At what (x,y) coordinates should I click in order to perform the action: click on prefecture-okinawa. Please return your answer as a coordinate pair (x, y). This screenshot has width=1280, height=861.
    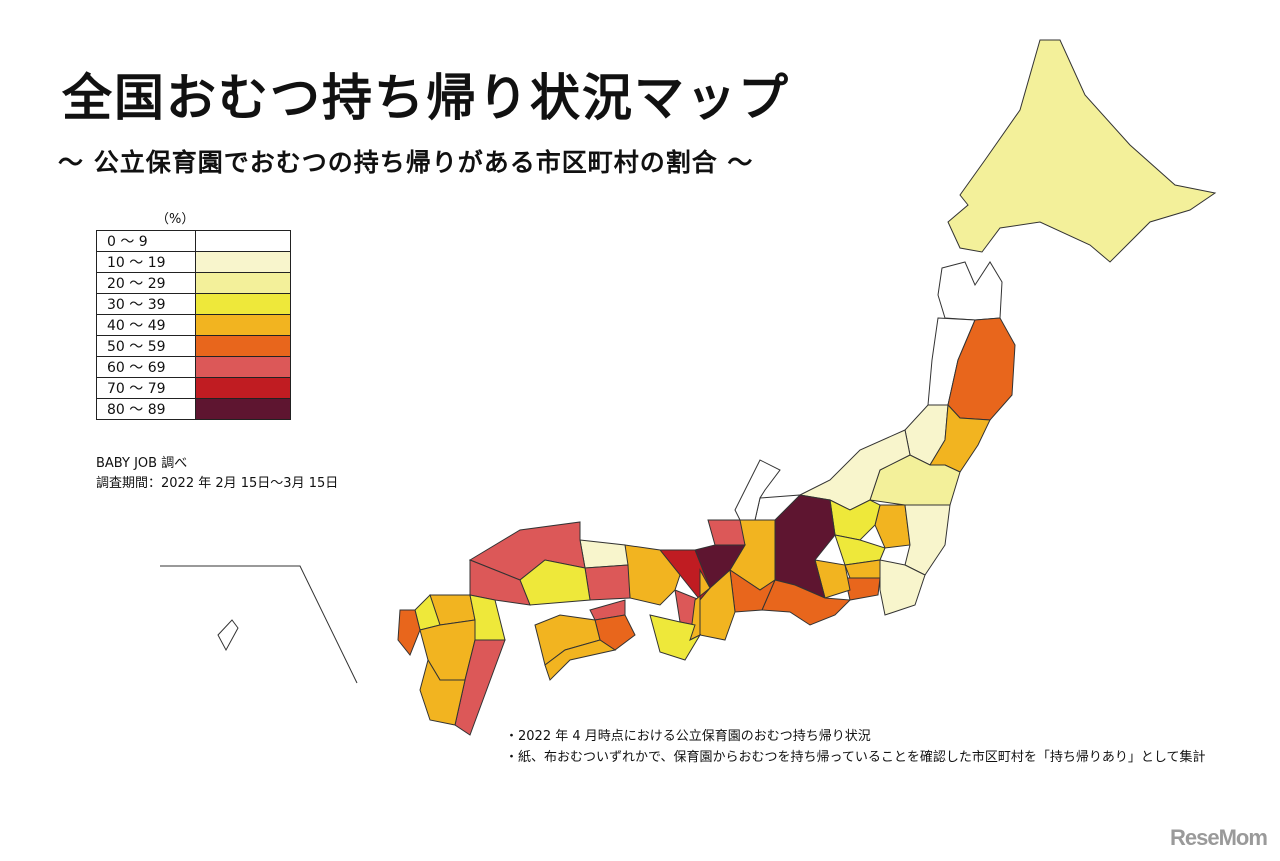
    Looking at the image, I should click on (228, 635).